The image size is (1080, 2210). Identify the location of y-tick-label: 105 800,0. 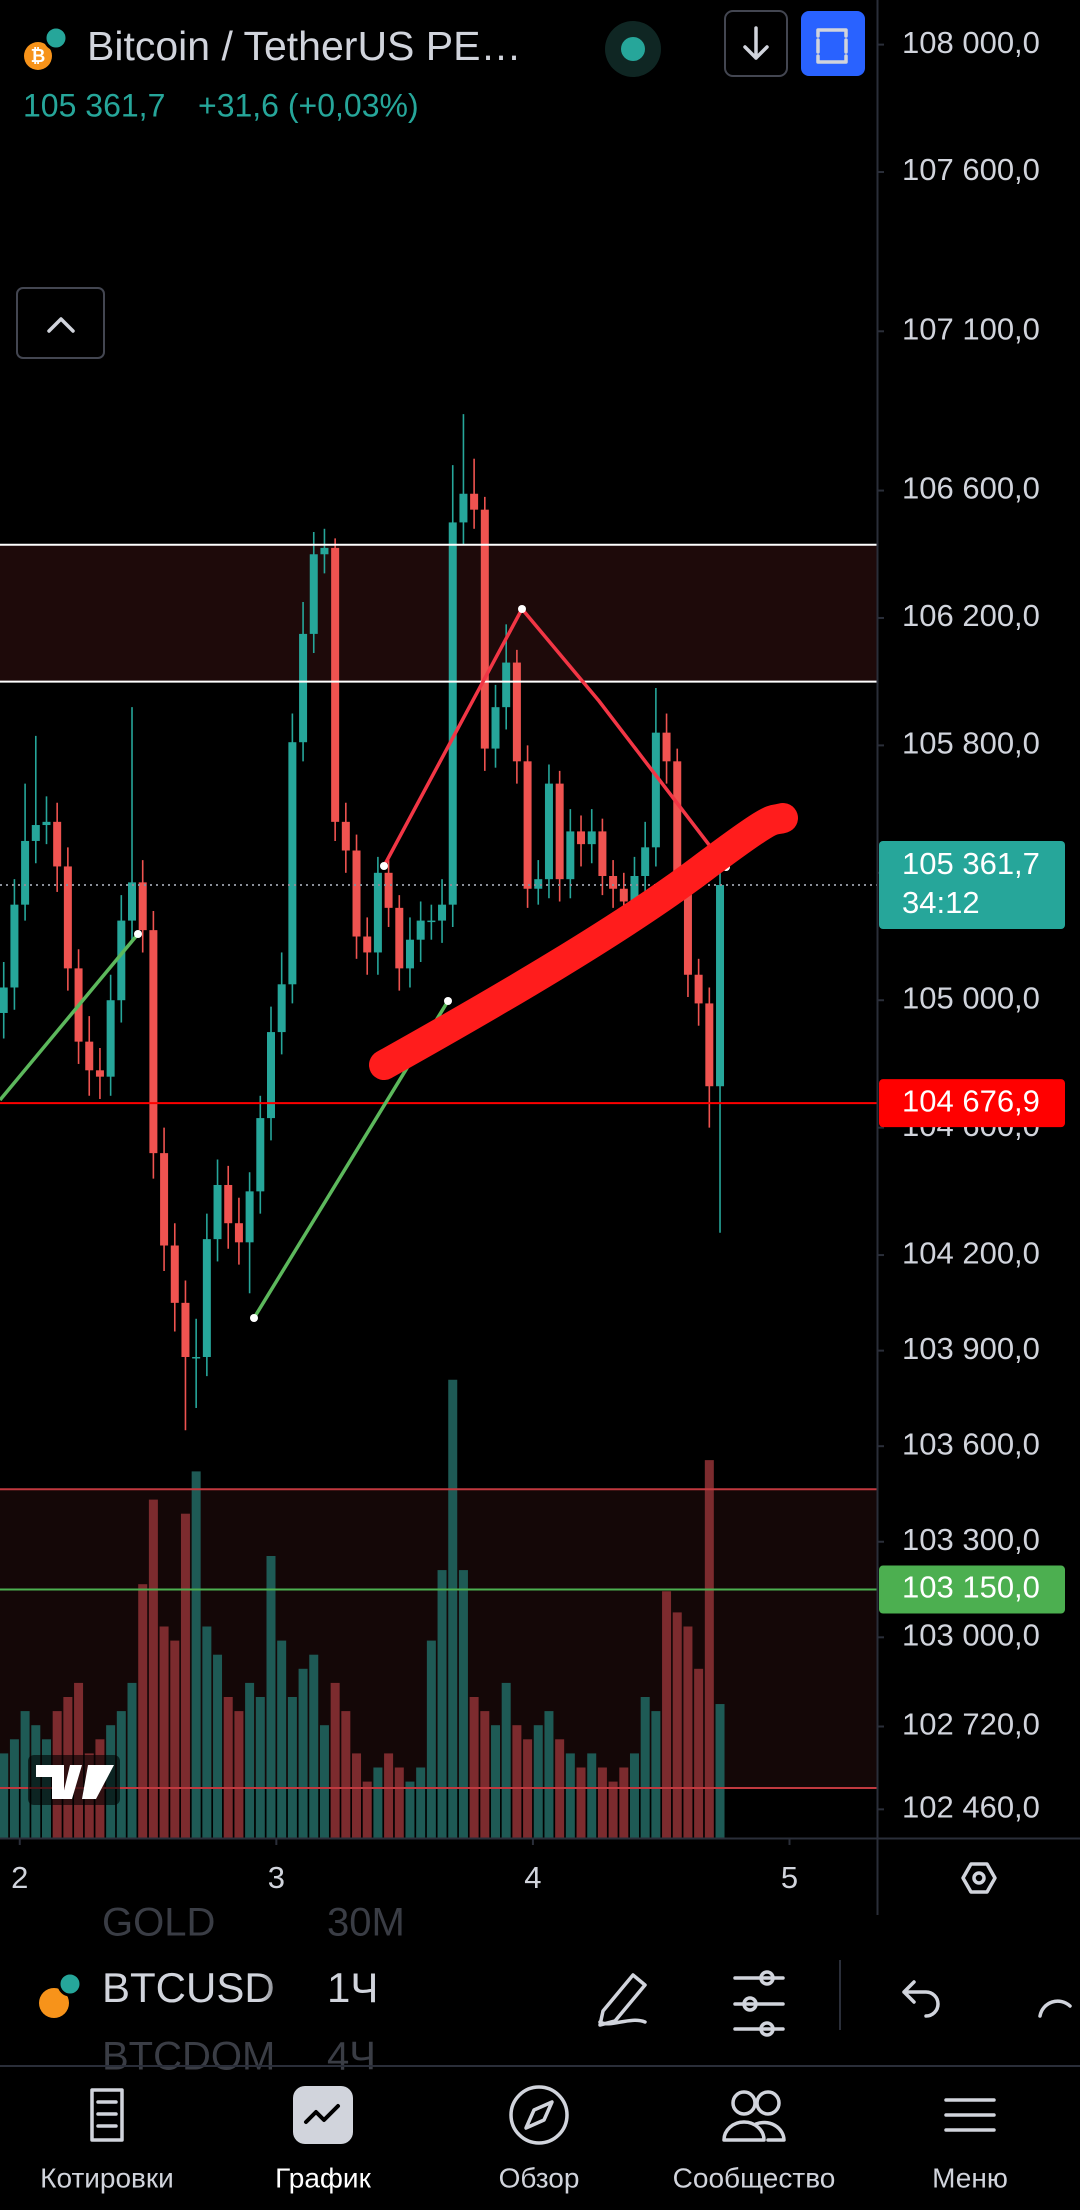
(971, 743).